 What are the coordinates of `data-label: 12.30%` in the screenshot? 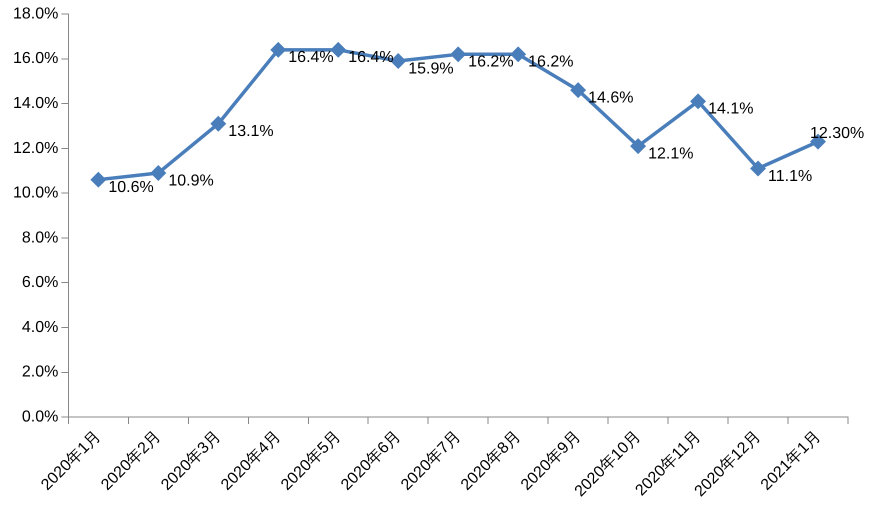 It's located at (837, 133).